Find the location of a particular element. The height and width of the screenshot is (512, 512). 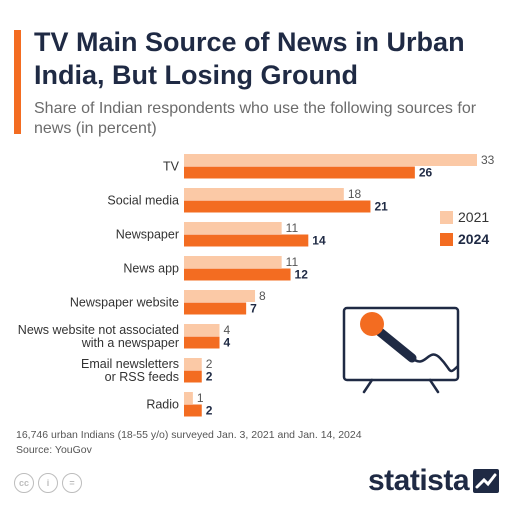

category-label: with a newspaper is located at coordinates (130, 343).